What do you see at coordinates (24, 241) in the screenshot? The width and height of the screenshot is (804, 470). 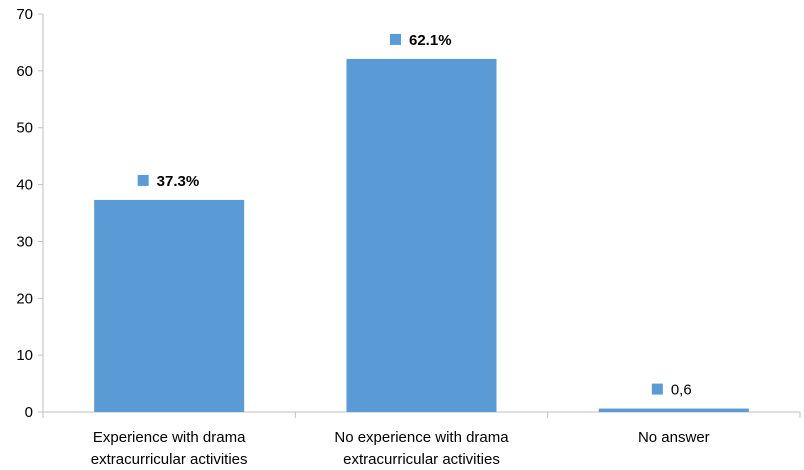 I see `y-tick-label: 30` at bounding box center [24, 241].